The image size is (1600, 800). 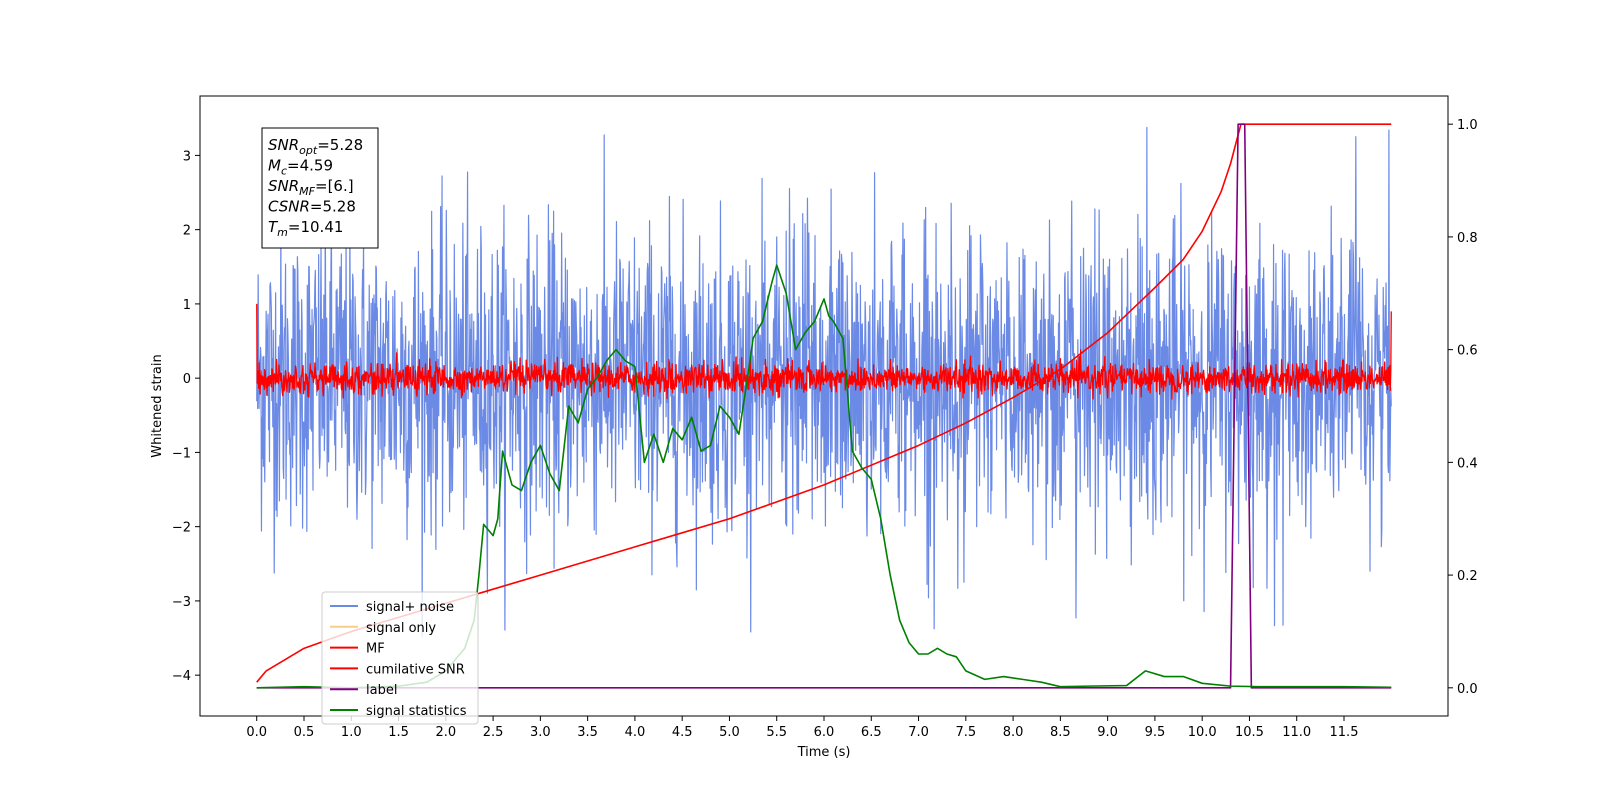 What do you see at coordinates (1463, 407) in the screenshot?
I see `y-axis-right: 0.0 0.2 0.4 0.6 0.8 1.0` at bounding box center [1463, 407].